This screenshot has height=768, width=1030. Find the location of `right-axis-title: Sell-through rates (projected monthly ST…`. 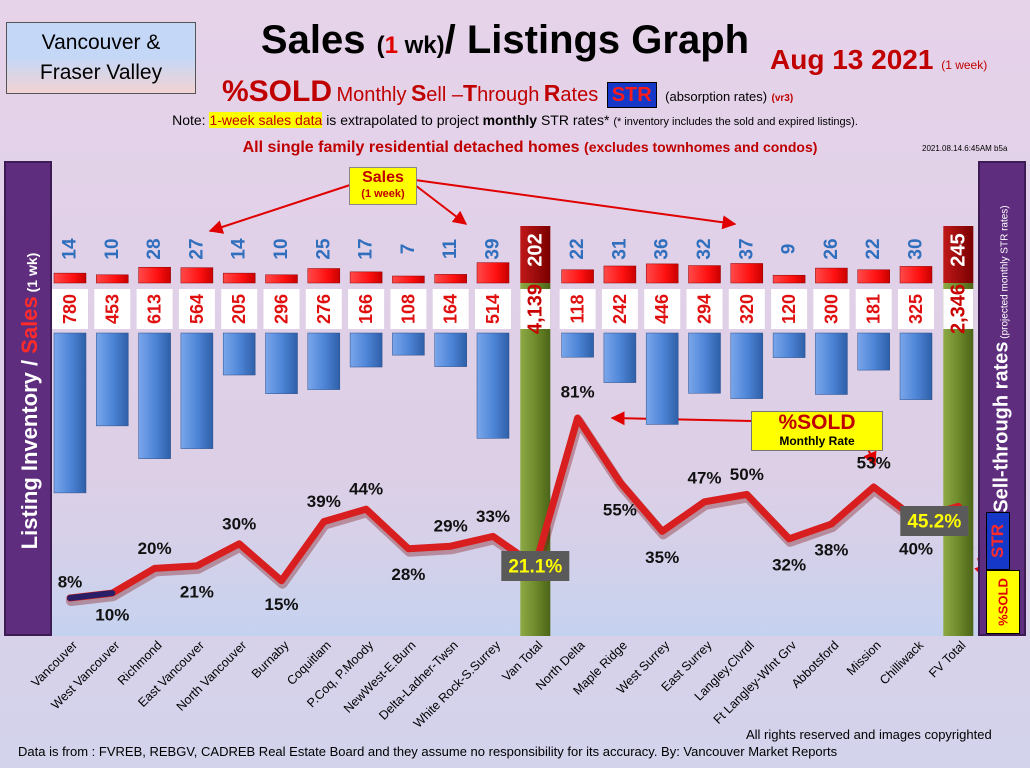

right-axis-title: Sell-through rates (projected monthly ST… is located at coordinates (1002, 358).